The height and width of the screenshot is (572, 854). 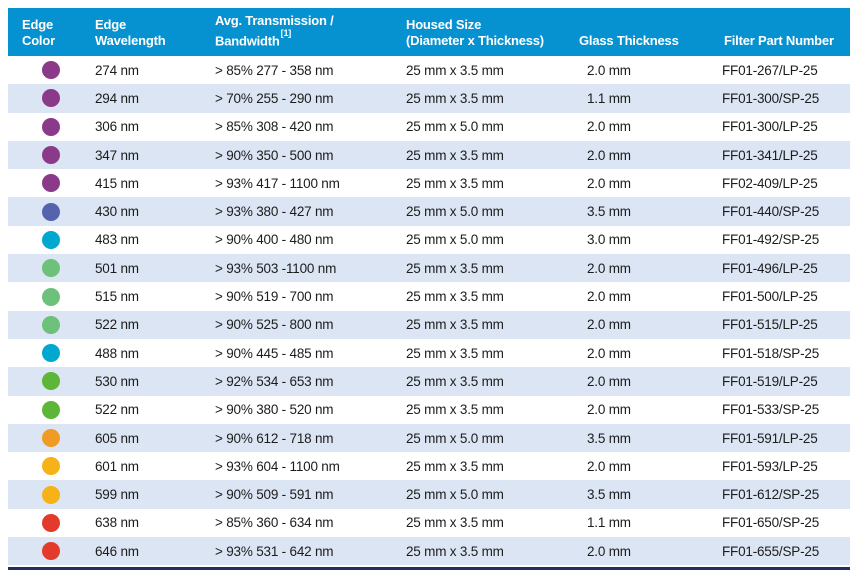 What do you see at coordinates (274, 438) in the screenshot?
I see `cell-transmission: > 90% 612 - 718 nm` at bounding box center [274, 438].